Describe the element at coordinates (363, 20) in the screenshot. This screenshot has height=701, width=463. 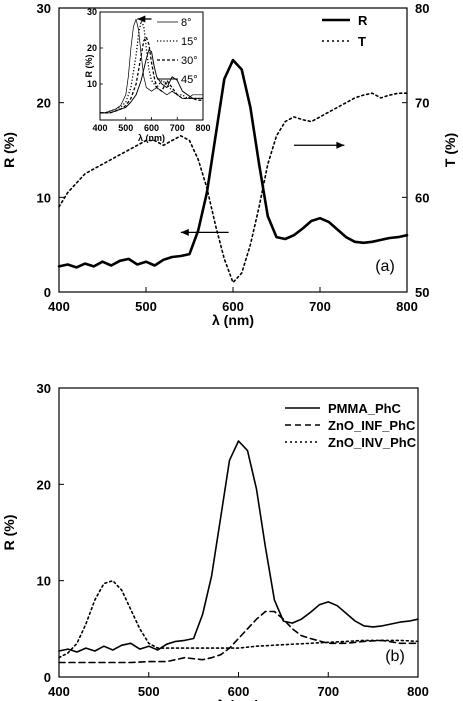
I see `legend-label: R` at that location.